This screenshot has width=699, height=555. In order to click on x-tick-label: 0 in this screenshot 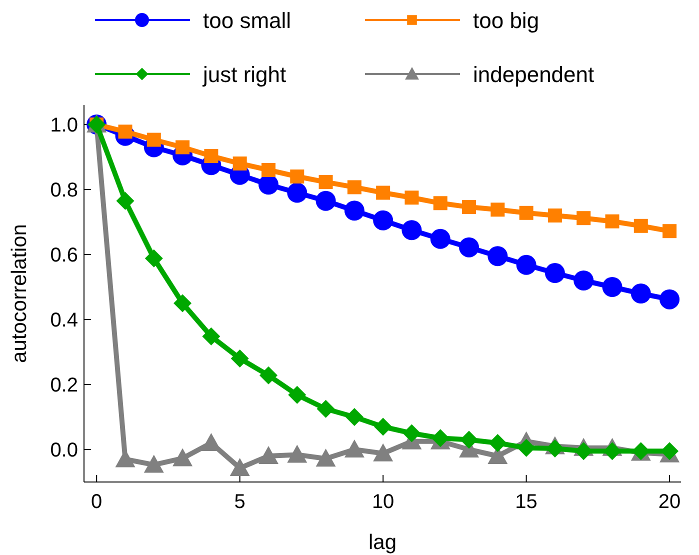, I will do `click(96, 502)`.